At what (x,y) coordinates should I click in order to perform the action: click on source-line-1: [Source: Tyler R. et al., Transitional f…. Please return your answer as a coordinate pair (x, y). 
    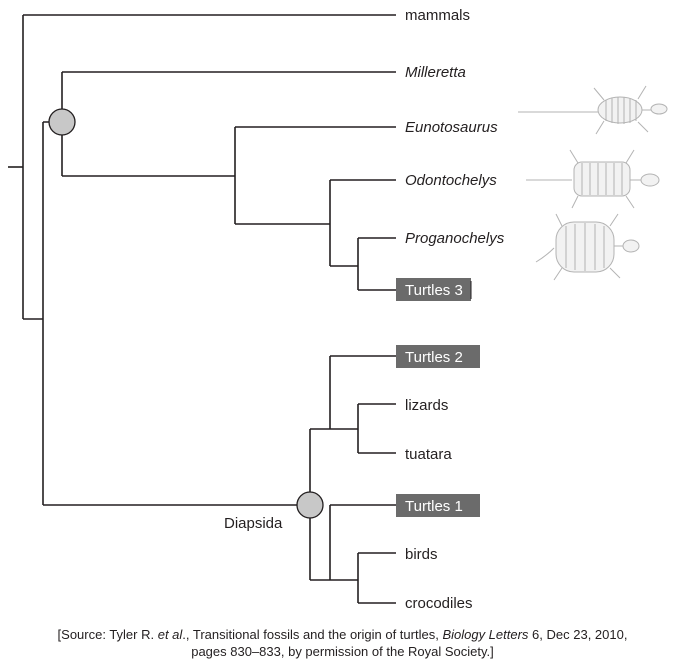
    Looking at the image, I should click on (342, 634).